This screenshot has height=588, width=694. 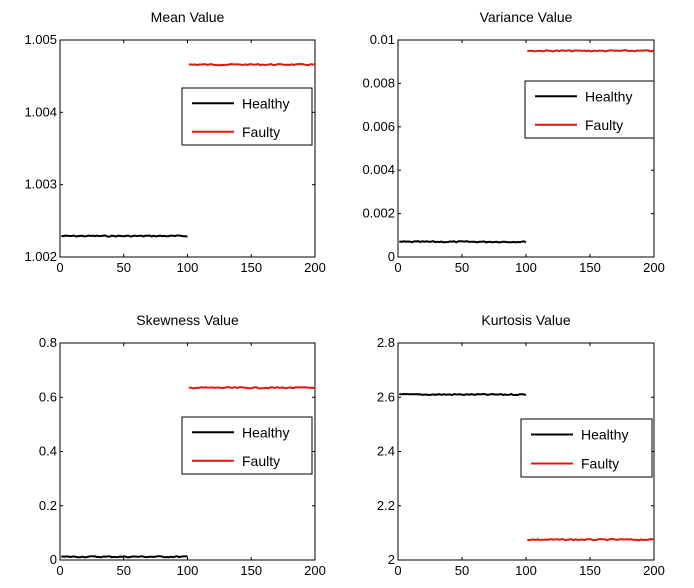 What do you see at coordinates (261, 461) in the screenshot?
I see `skewness-chart-legend-label-faulty: Faulty` at bounding box center [261, 461].